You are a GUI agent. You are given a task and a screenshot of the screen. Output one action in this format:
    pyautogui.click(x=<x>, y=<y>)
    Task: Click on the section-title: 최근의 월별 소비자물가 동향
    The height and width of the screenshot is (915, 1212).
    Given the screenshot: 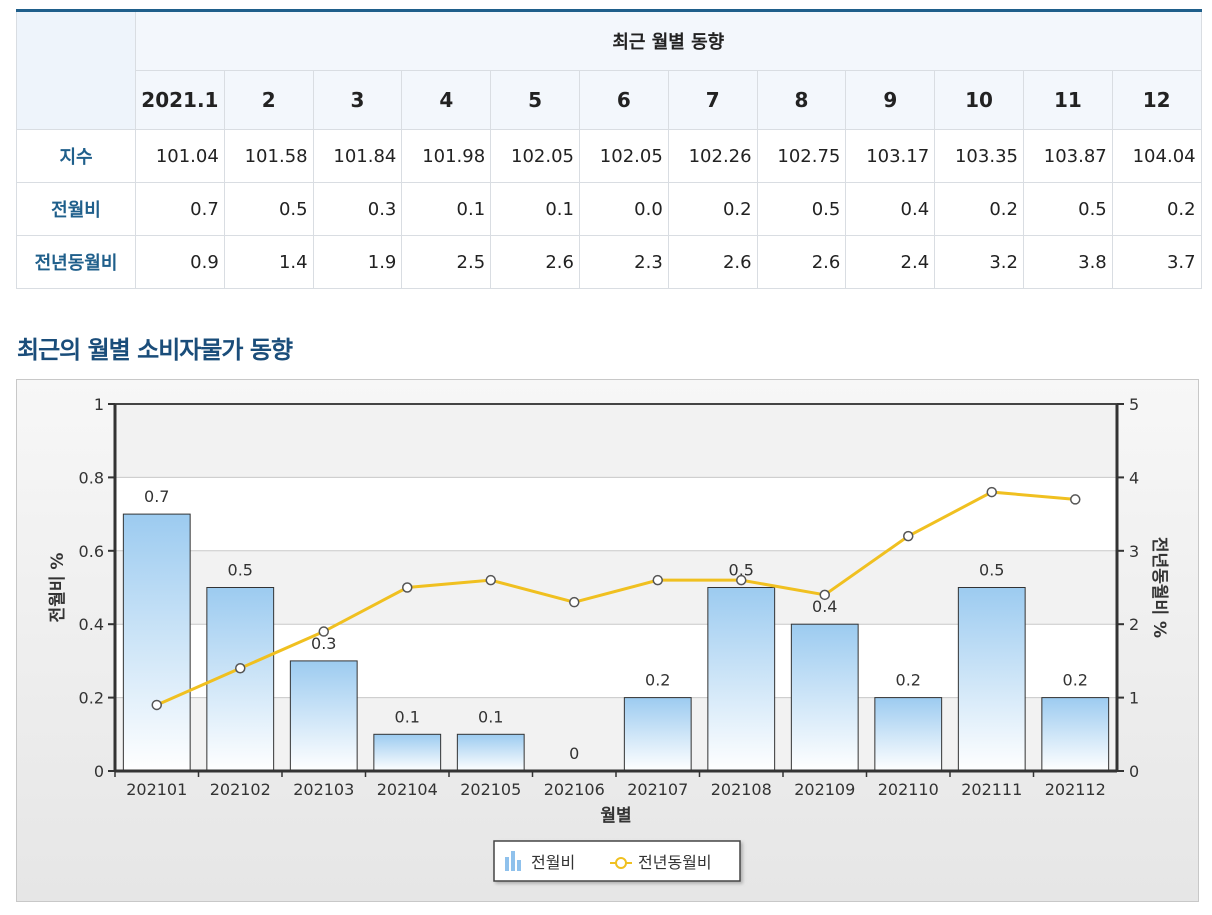 What is the action you would take?
    pyautogui.click(x=155, y=350)
    